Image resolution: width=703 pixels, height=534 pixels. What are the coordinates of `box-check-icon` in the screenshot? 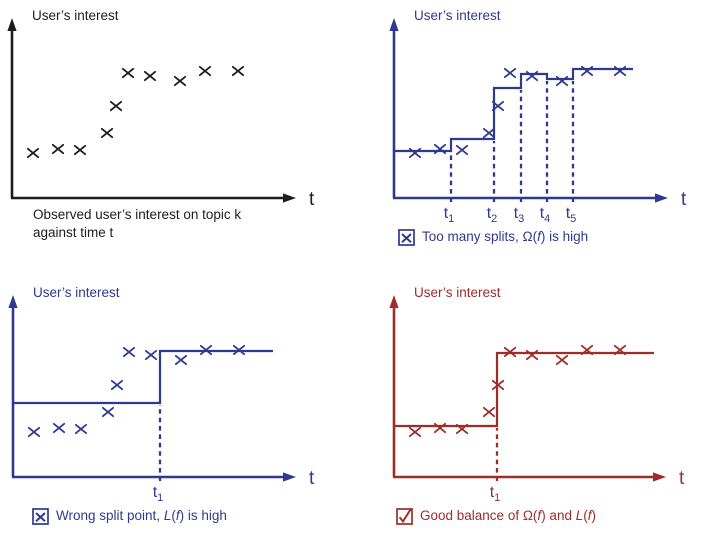 It's located at (404, 516).